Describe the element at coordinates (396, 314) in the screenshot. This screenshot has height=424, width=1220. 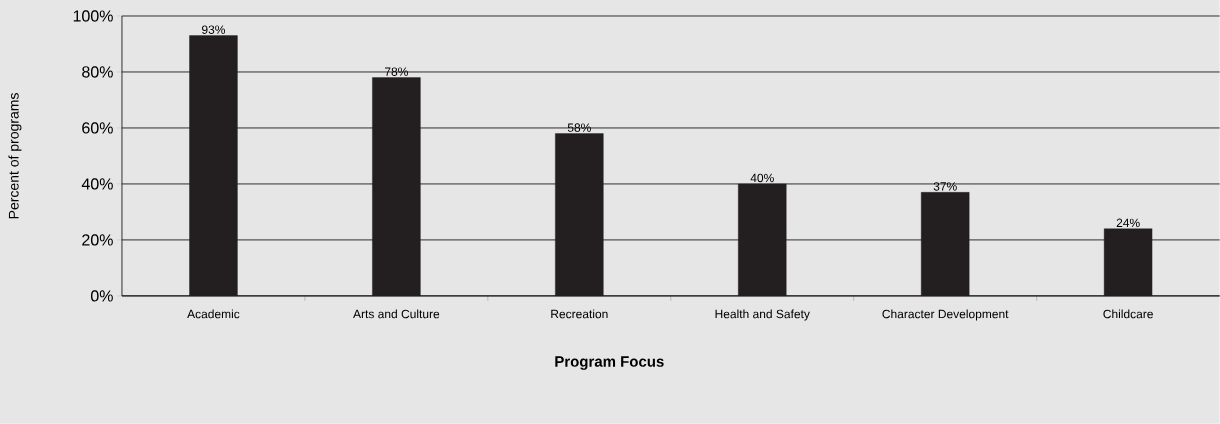
I see `x-tick-label: Arts and Culture` at that location.